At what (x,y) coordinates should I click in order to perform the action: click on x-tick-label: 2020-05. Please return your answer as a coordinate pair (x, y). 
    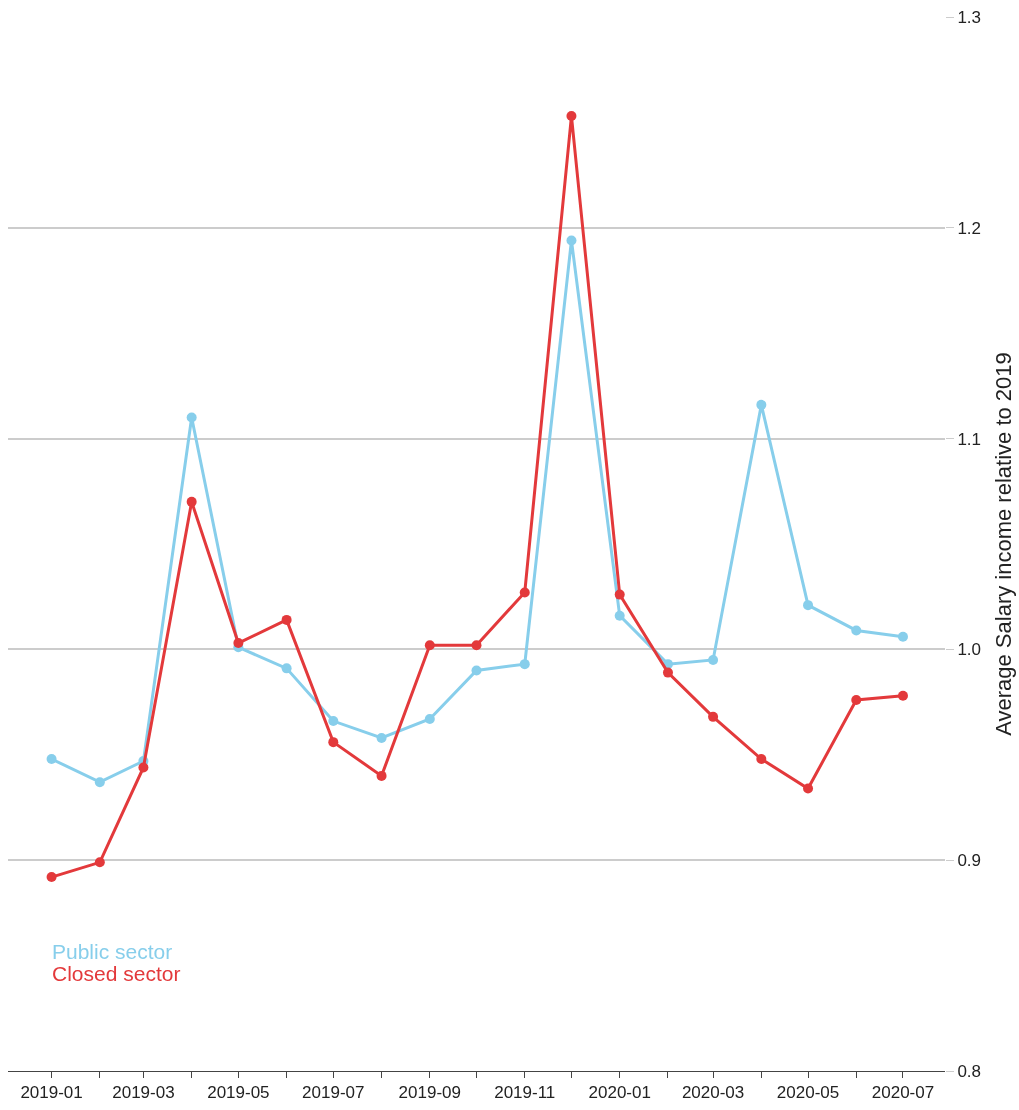
    Looking at the image, I should click on (808, 1093).